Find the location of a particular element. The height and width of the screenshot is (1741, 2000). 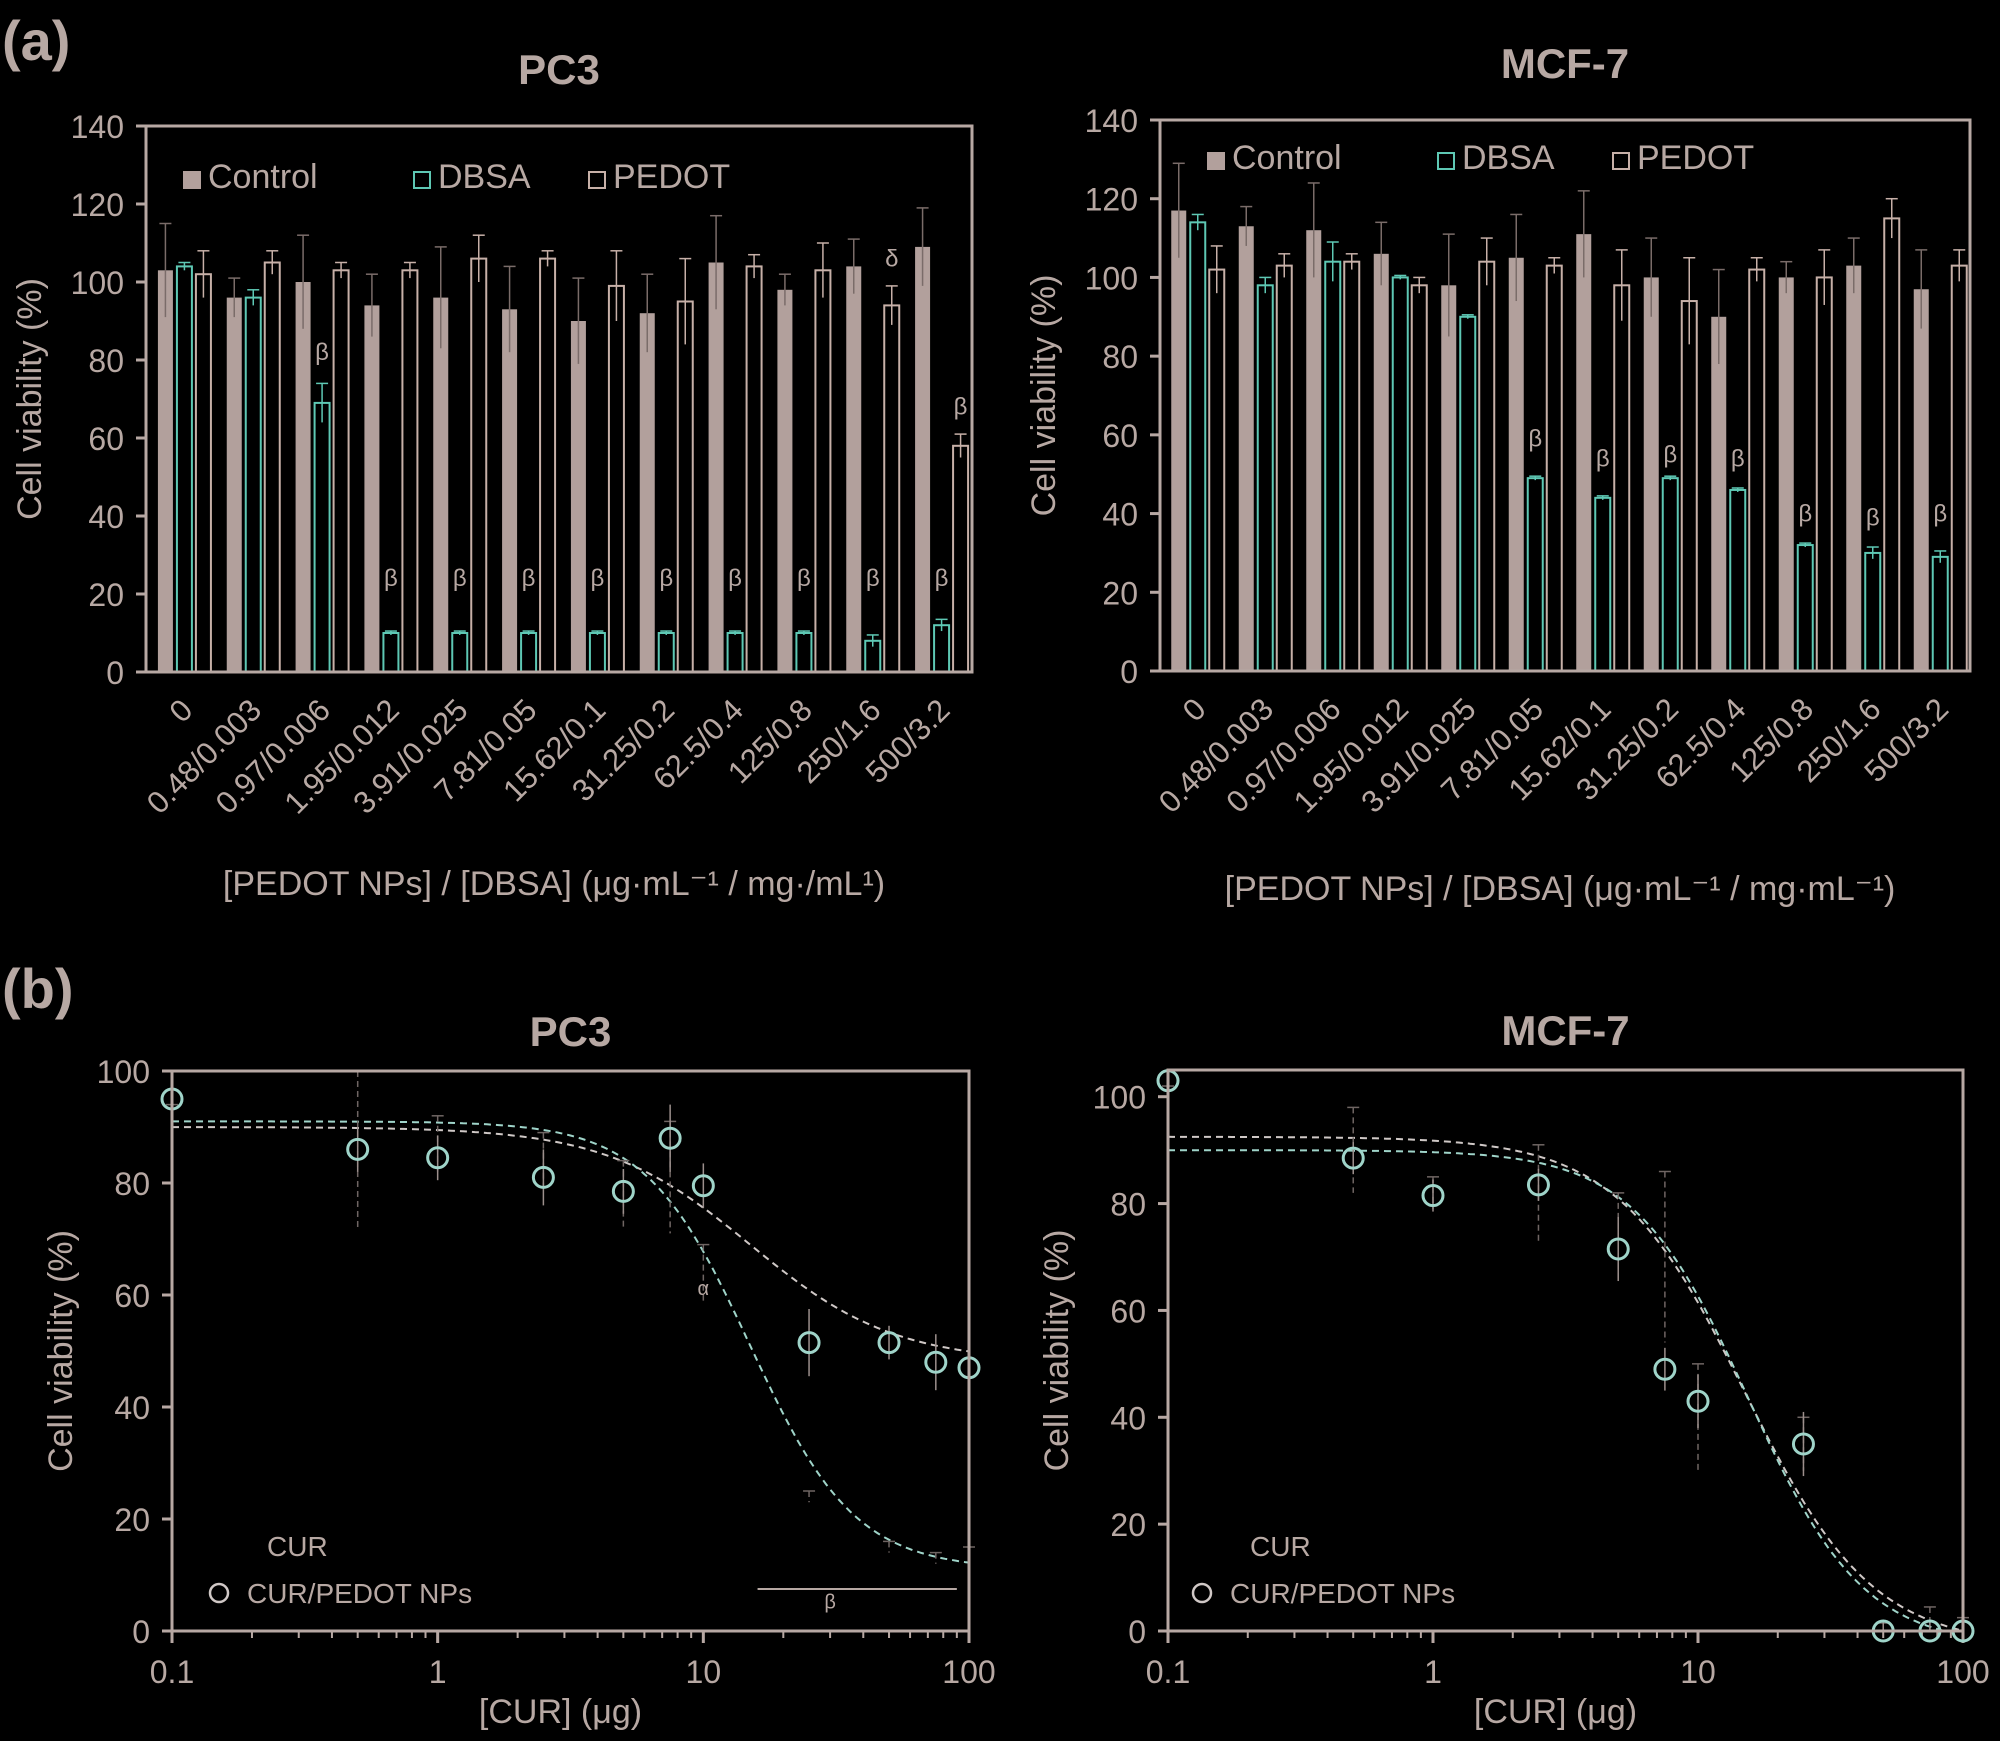

x-tick-label: 0.1 is located at coordinates (1168, 1672).